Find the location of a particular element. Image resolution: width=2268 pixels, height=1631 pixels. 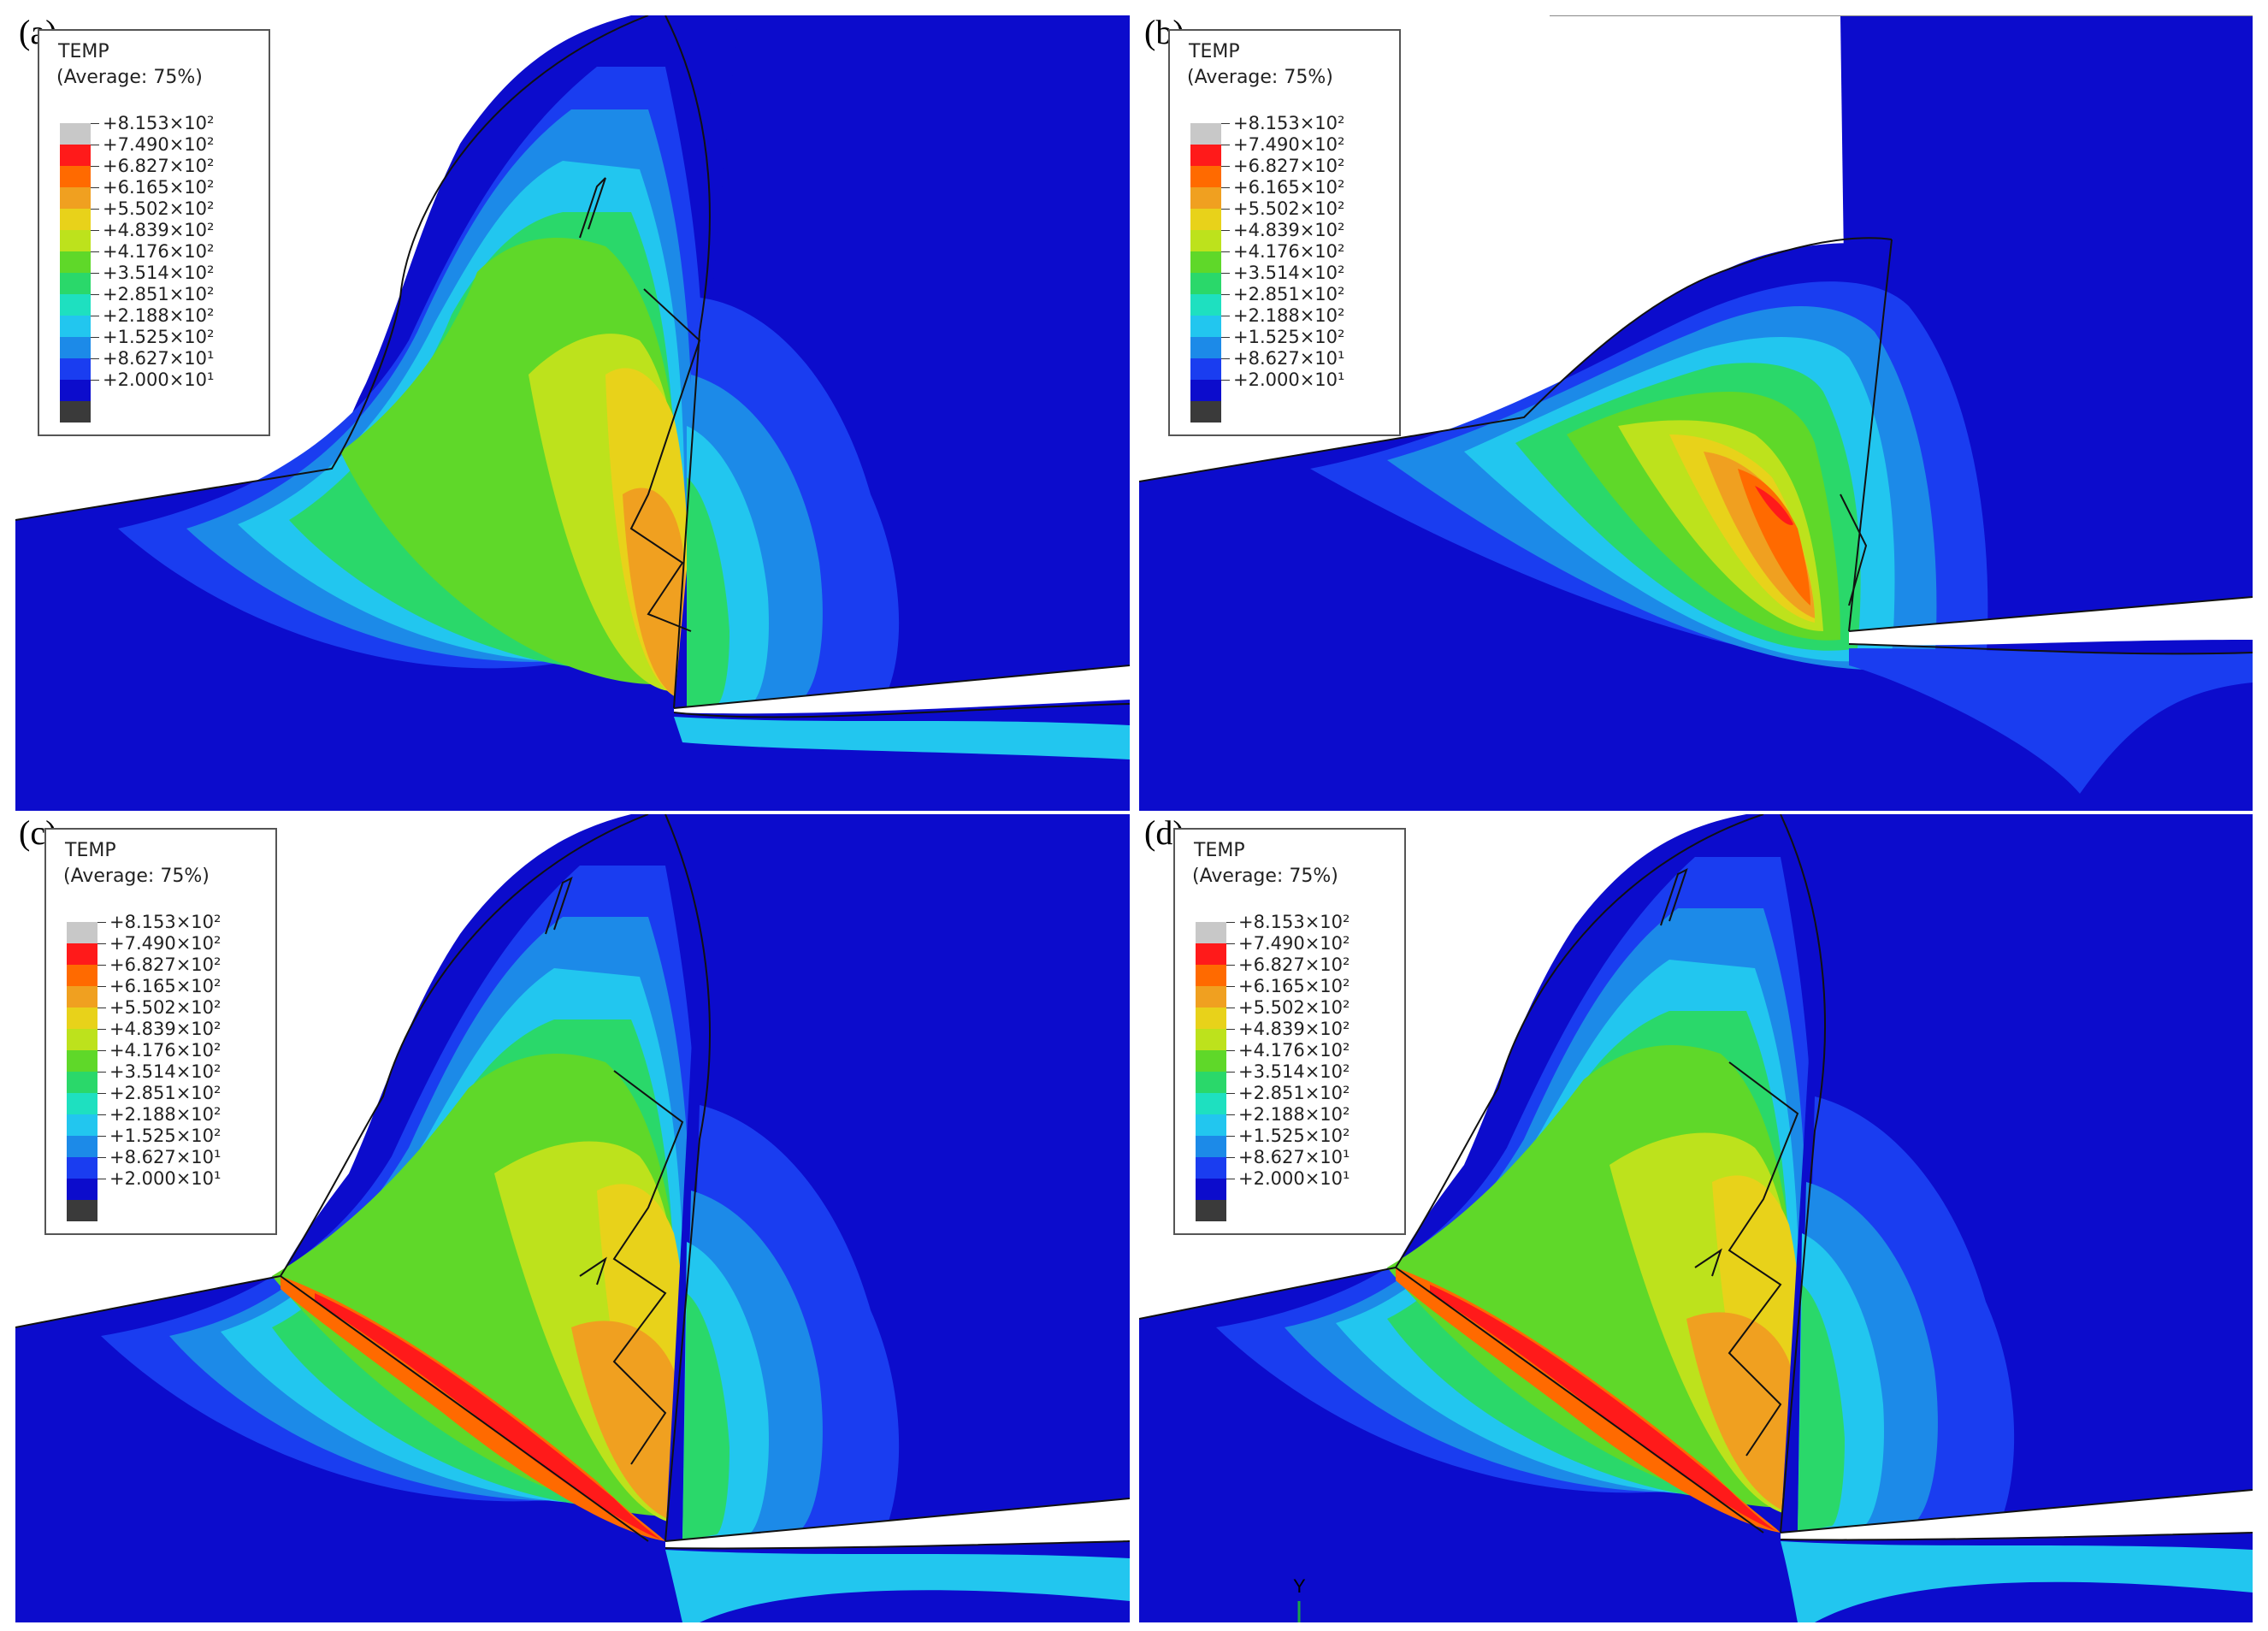

legend-tick-label: +4.839×10² is located at coordinates (1288, 1029).